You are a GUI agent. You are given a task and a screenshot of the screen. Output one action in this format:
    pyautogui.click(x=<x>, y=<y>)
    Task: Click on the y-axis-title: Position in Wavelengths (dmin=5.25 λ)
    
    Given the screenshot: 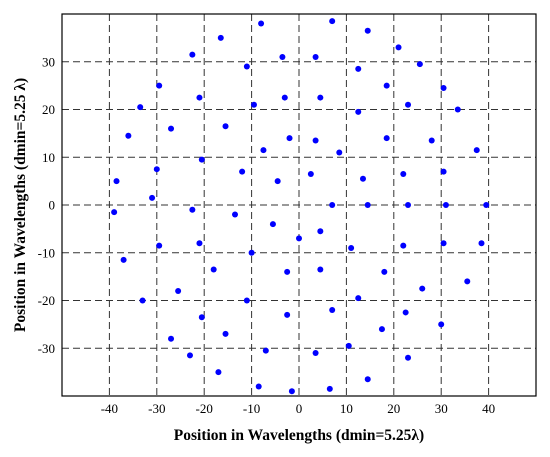 What is the action you would take?
    pyautogui.click(x=20, y=205)
    